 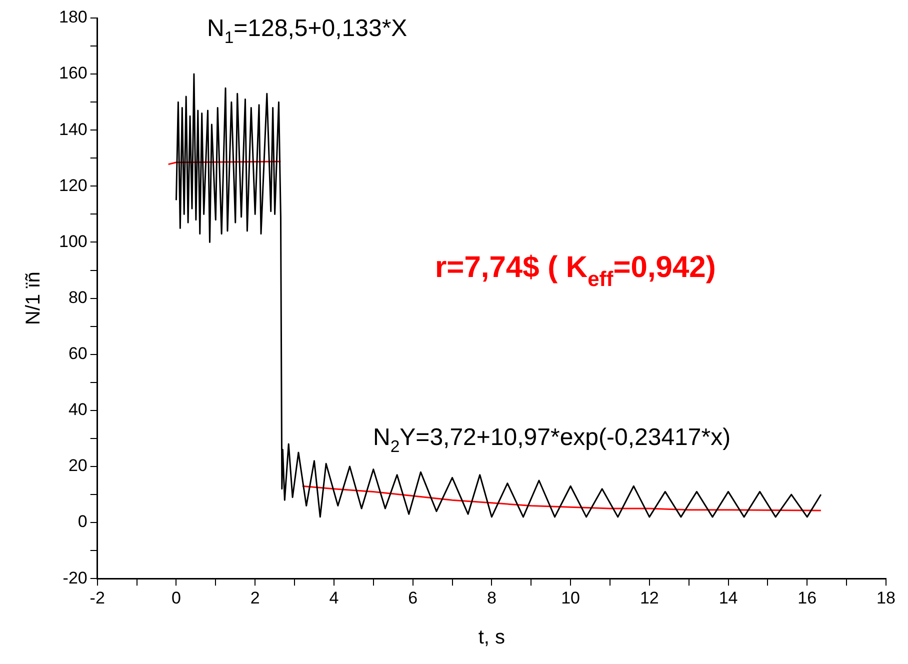 What do you see at coordinates (75, 578) in the screenshot?
I see `y-tick-label: -20` at bounding box center [75, 578].